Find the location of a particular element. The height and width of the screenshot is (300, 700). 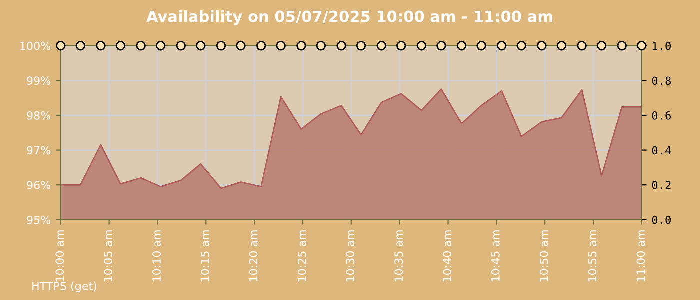

x-tick-label: 10:25 am is located at coordinates (302, 256).